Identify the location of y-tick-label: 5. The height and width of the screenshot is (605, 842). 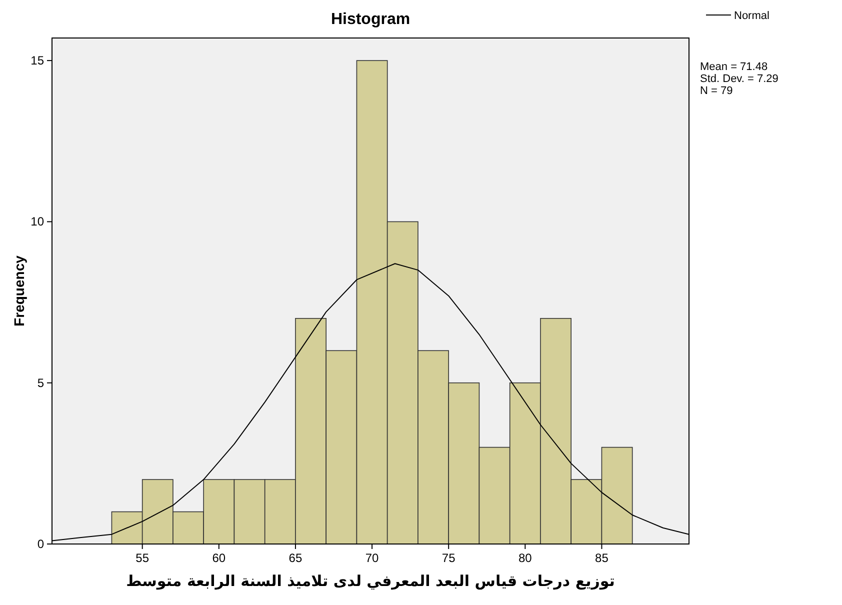
(40, 383).